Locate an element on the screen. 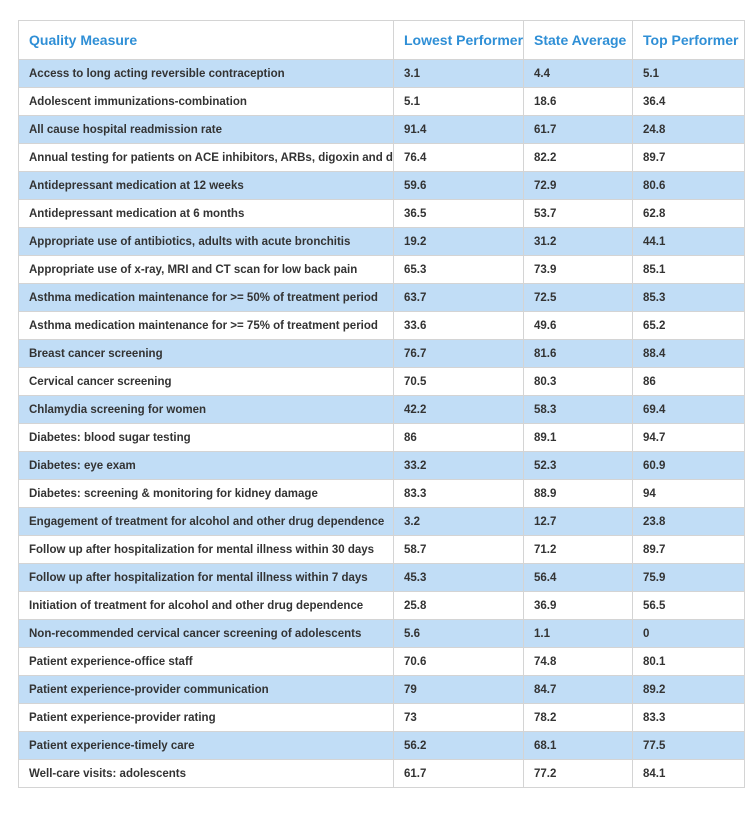 Image resolution: width=753 pixels, height=816 pixels. cell-lowest-performer: 3.2 is located at coordinates (458, 521).